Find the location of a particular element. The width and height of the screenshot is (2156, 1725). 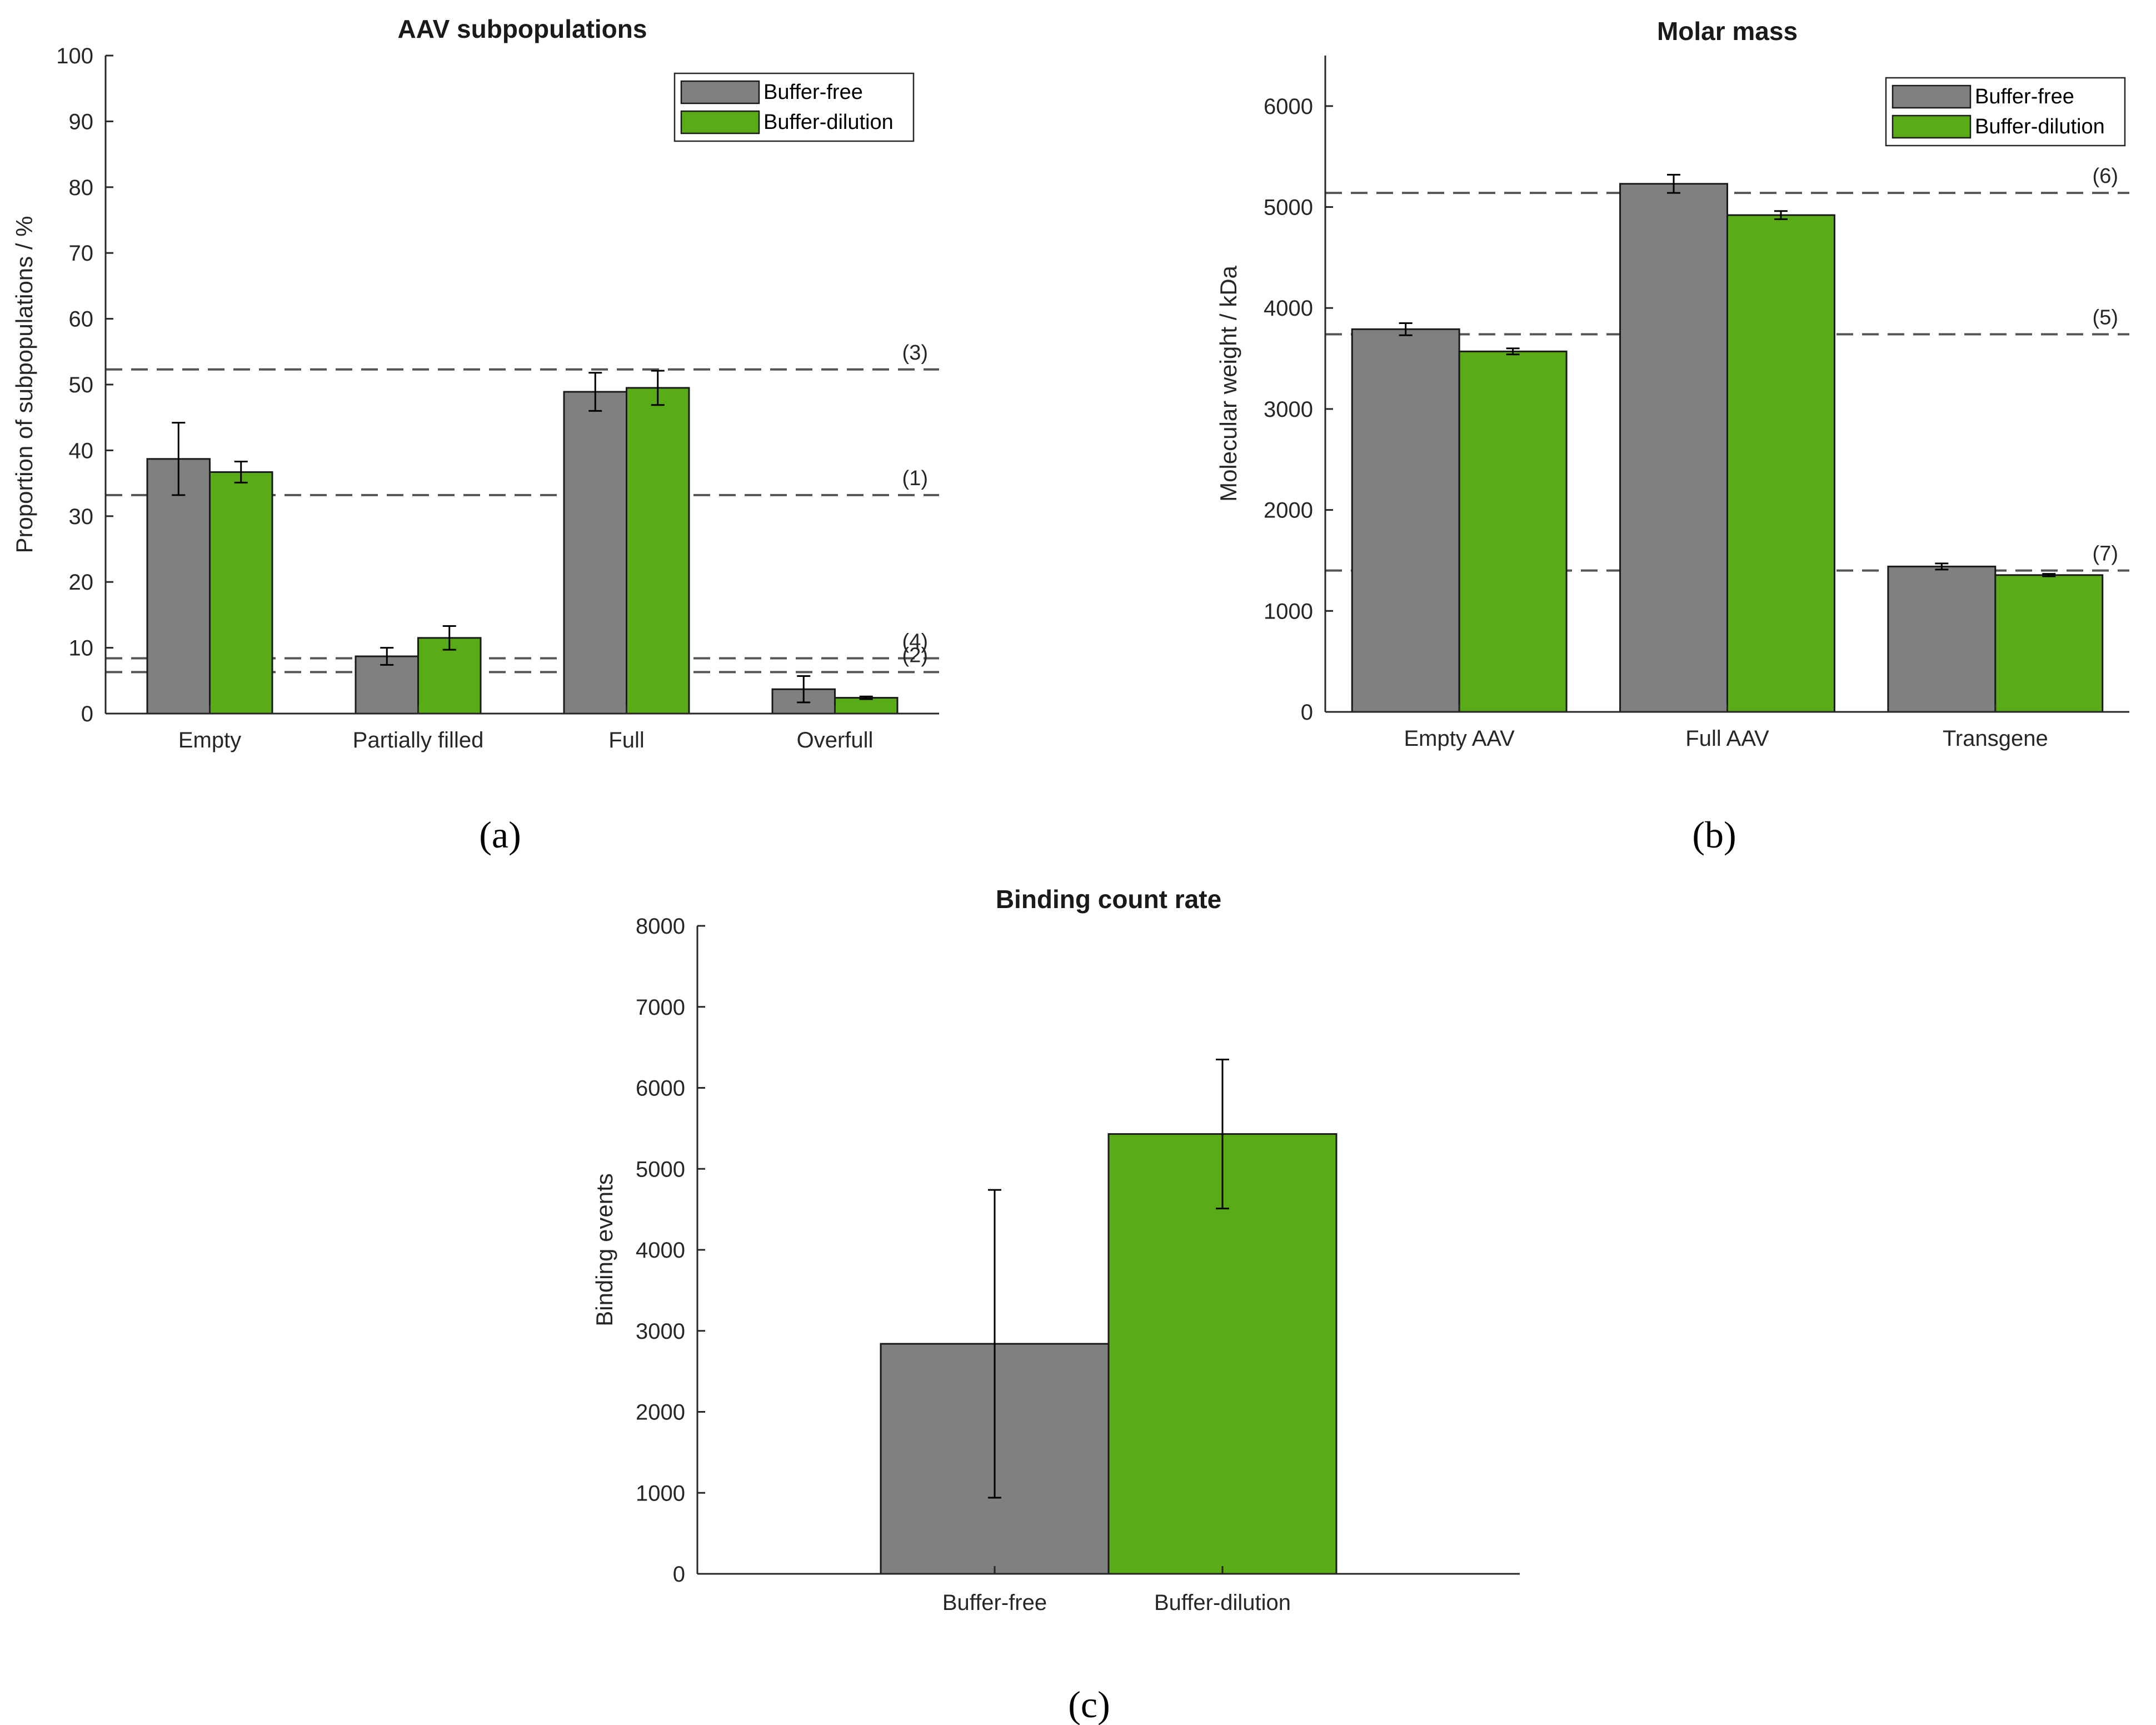

chart-b-ytick-label-1: 1000 is located at coordinates (1288, 612).